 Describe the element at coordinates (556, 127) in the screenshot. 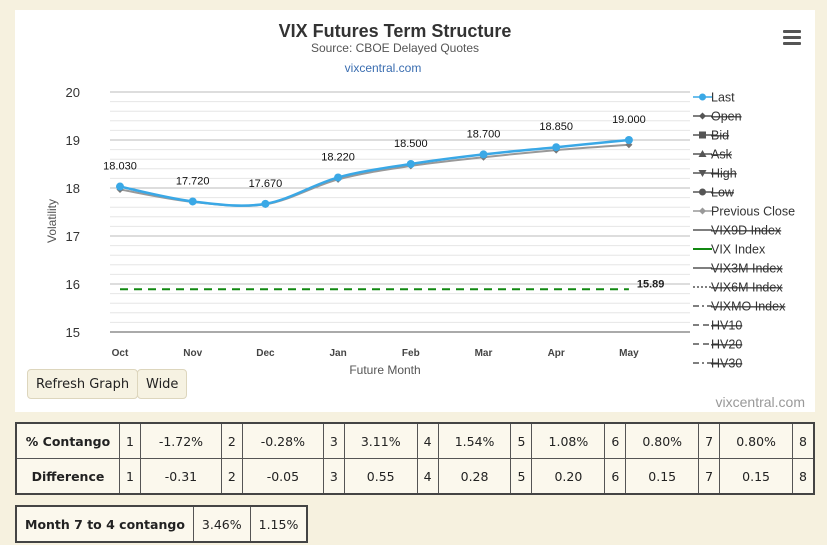

I see `last-data-label: 18.850` at that location.